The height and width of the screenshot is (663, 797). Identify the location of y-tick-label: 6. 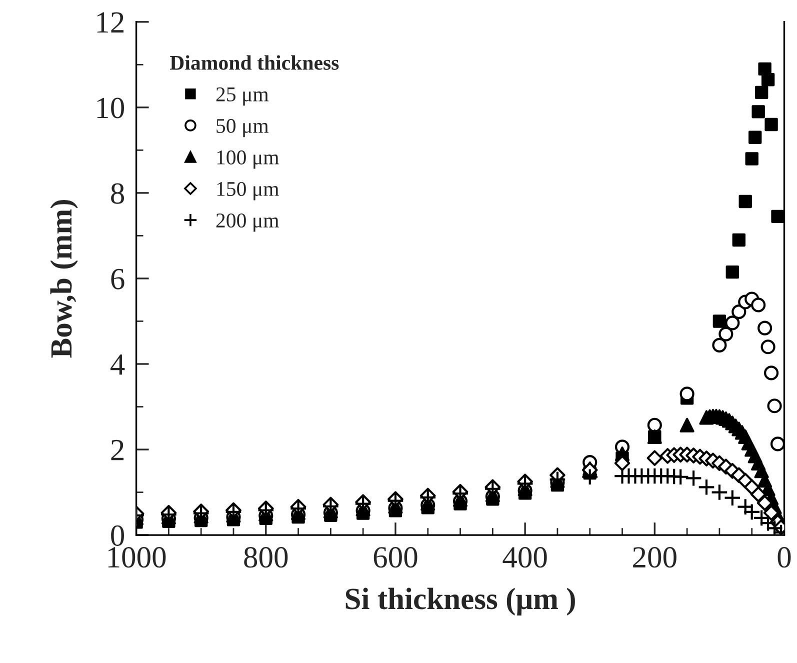
(117, 279).